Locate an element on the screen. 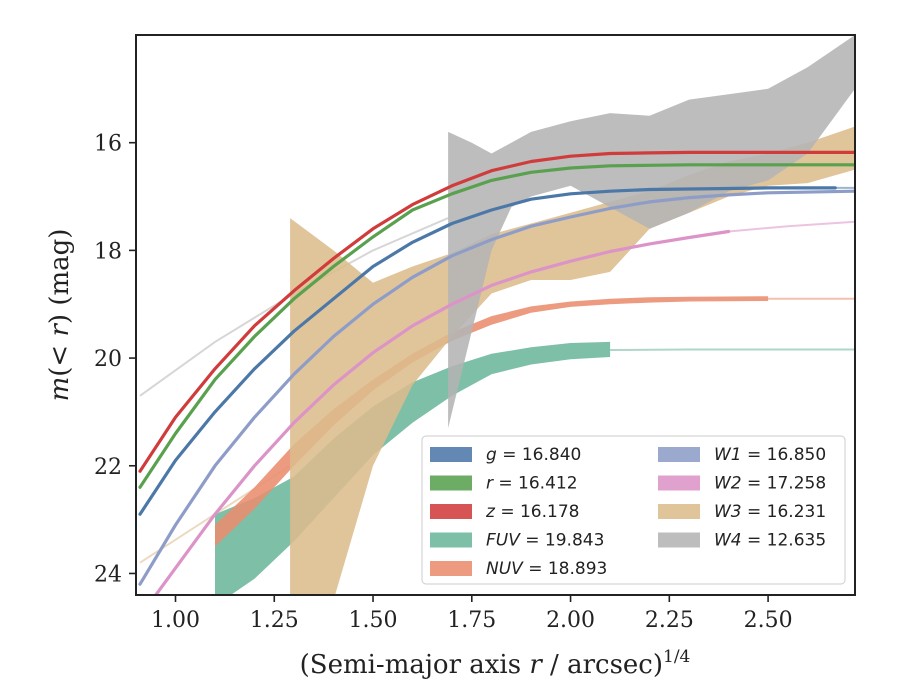 Image resolution: width=900 pixels, height=700 pixels. legend-swatch-w3 is located at coordinates (679, 511).